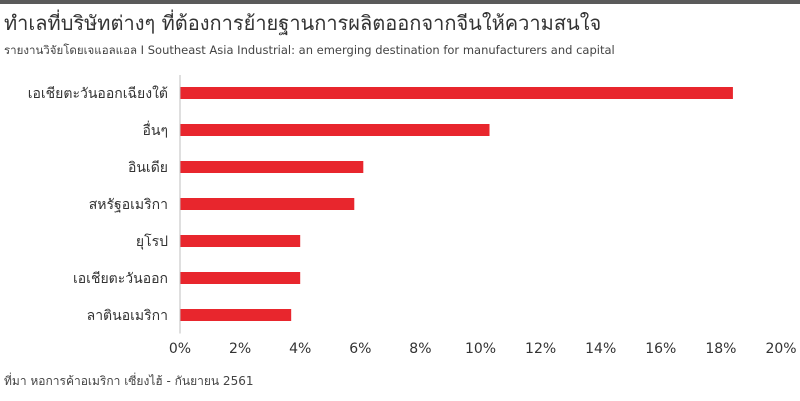 The width and height of the screenshot is (800, 401). Describe the element at coordinates (600, 349) in the screenshot. I see `x-tick-label: 14%` at that location.